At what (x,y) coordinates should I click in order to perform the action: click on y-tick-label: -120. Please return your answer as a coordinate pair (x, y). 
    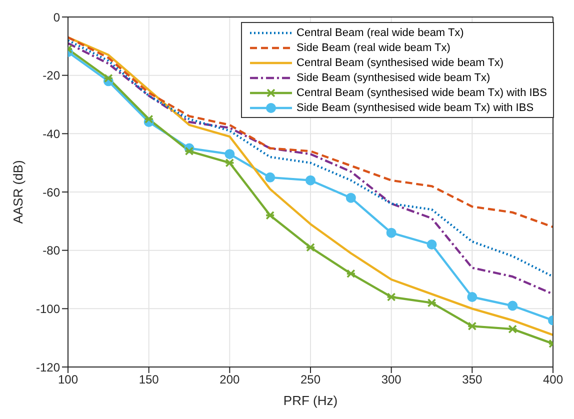
    Looking at the image, I should click on (48, 367).